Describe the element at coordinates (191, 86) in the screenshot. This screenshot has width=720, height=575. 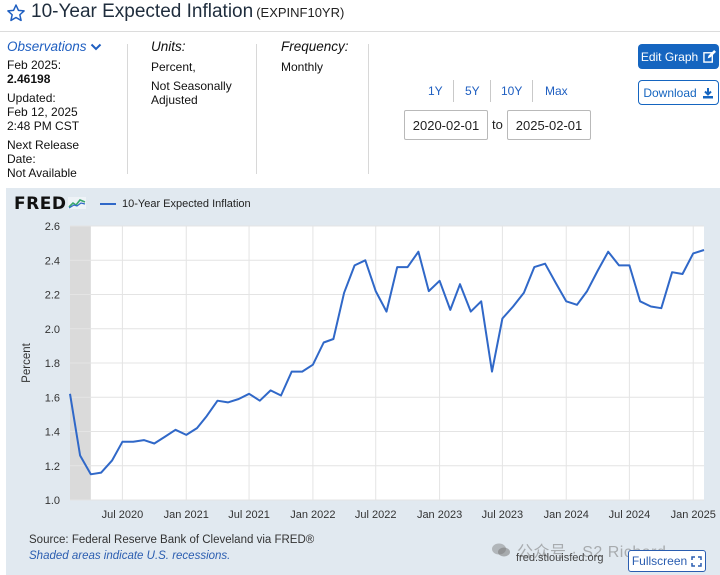
I see `units-line-2: Not Seasonally` at that location.